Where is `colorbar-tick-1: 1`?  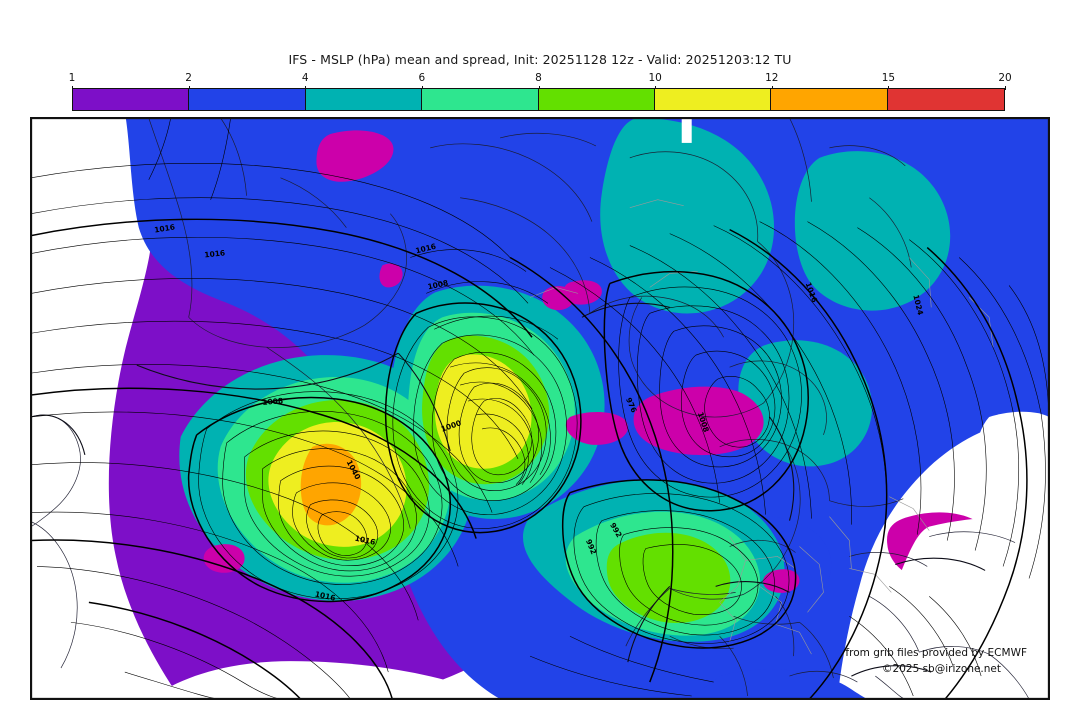
colorbar-tick-1: 1 is located at coordinates (72, 78).